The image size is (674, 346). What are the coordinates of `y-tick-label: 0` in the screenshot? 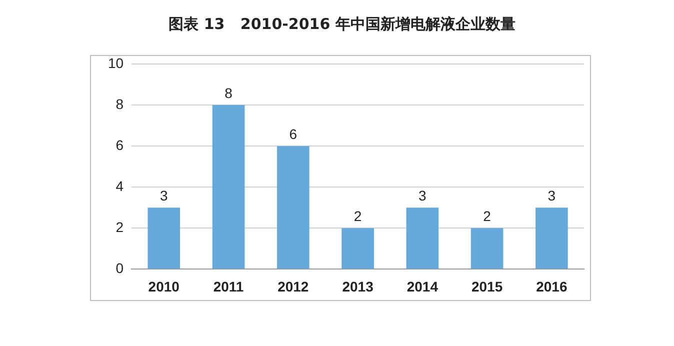 It's located at (120, 268).